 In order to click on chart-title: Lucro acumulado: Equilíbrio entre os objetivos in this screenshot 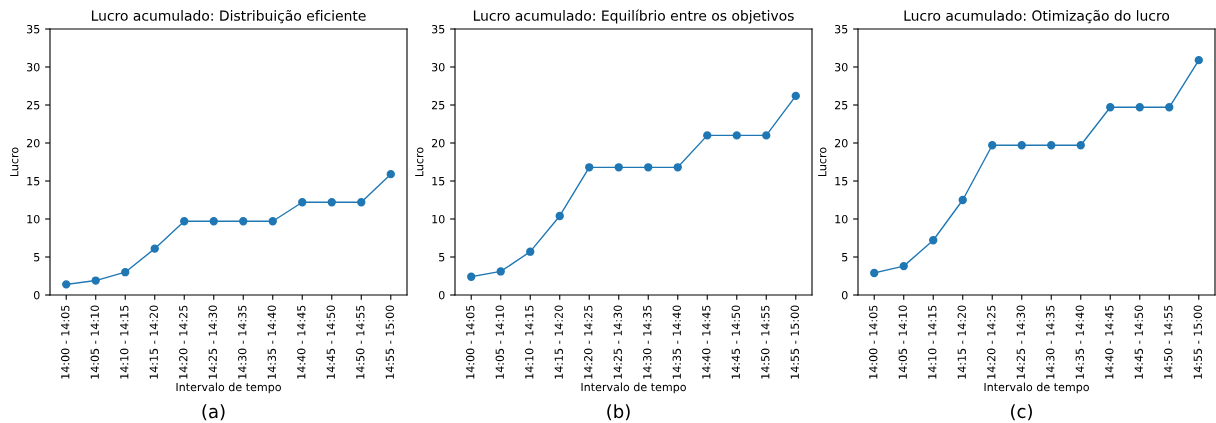, I will do `click(633, 16)`.